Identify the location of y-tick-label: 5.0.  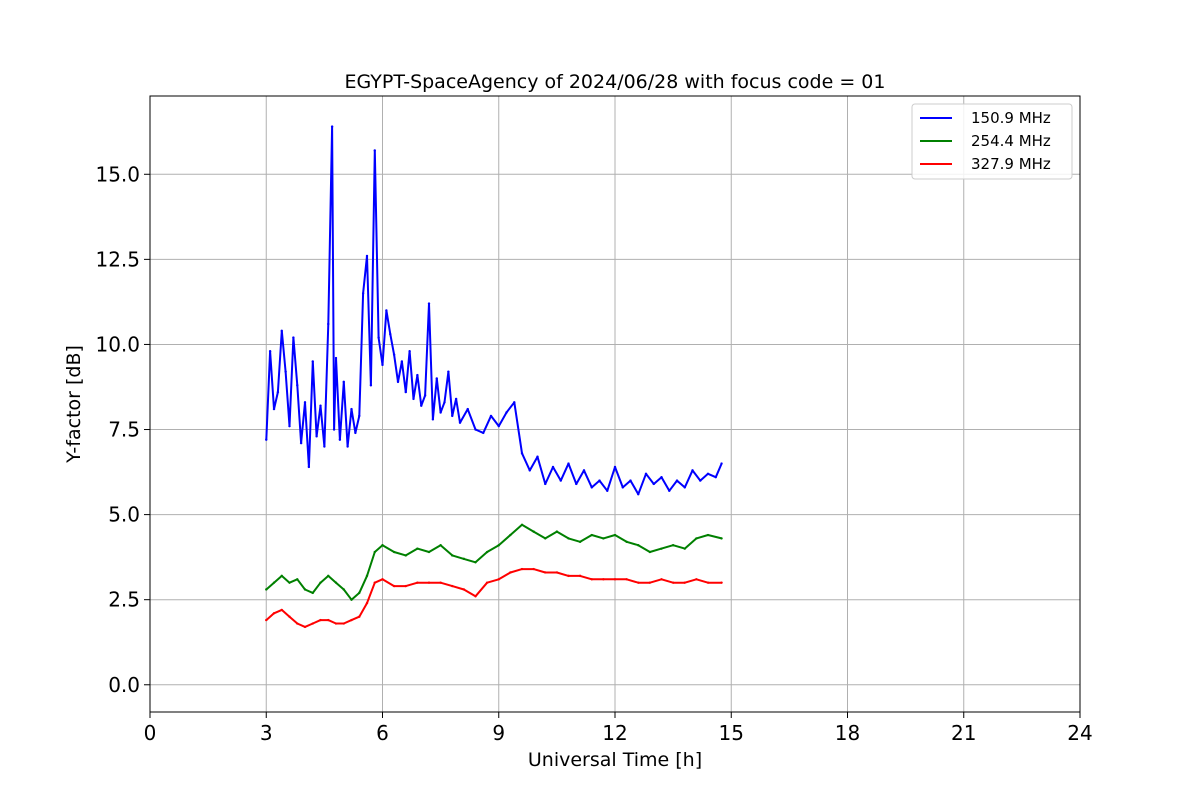
(124, 515).